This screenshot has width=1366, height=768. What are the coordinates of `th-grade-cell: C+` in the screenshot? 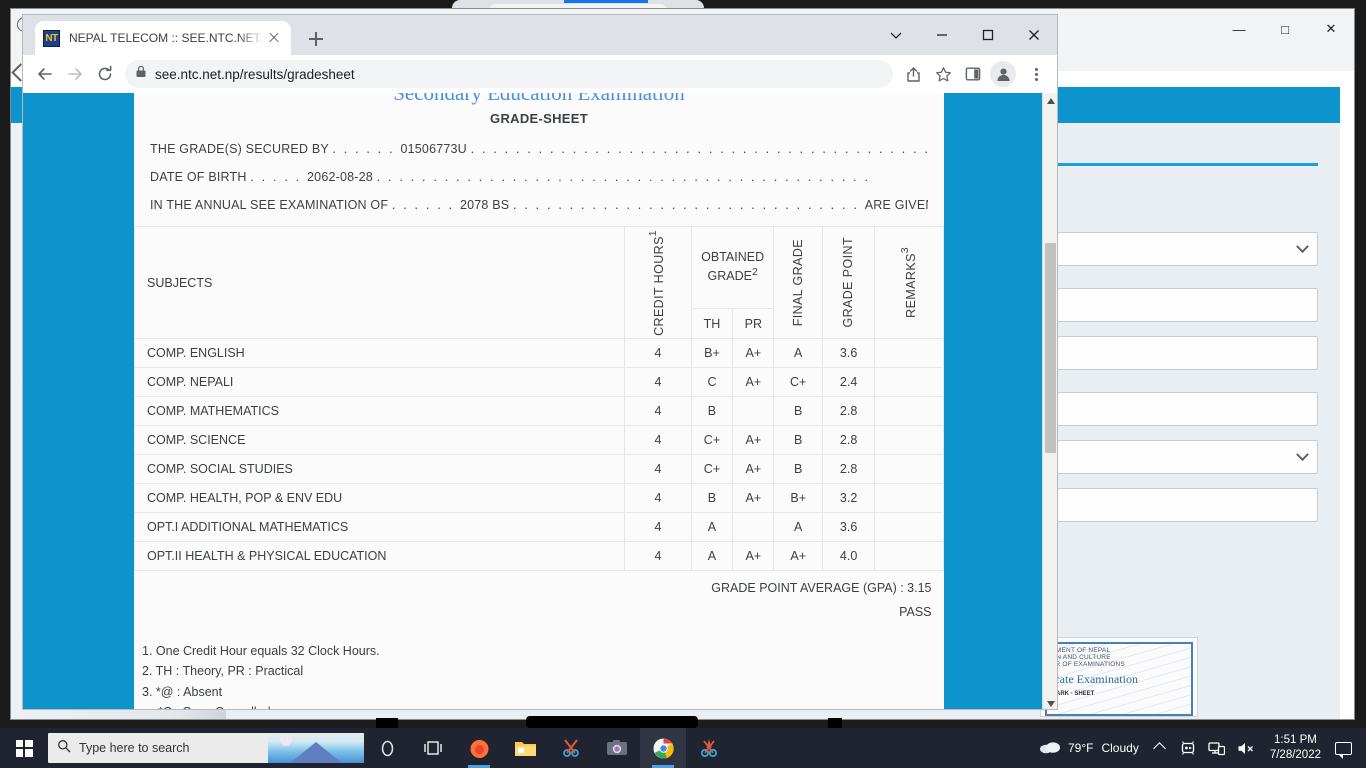 It's located at (712, 440).